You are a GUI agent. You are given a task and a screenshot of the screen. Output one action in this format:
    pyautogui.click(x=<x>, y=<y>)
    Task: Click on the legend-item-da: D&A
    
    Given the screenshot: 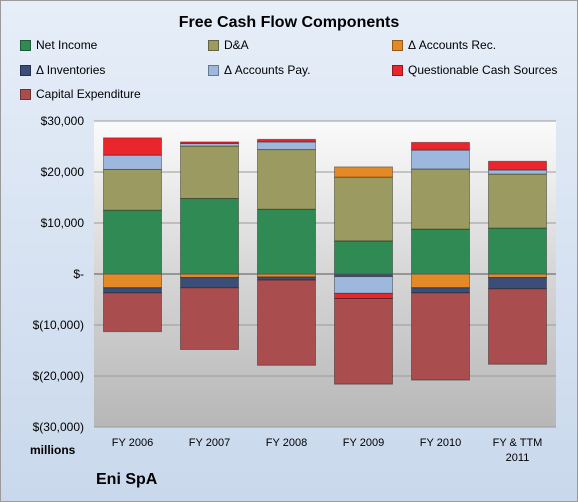 What is the action you would take?
    pyautogui.click(x=228, y=45)
    